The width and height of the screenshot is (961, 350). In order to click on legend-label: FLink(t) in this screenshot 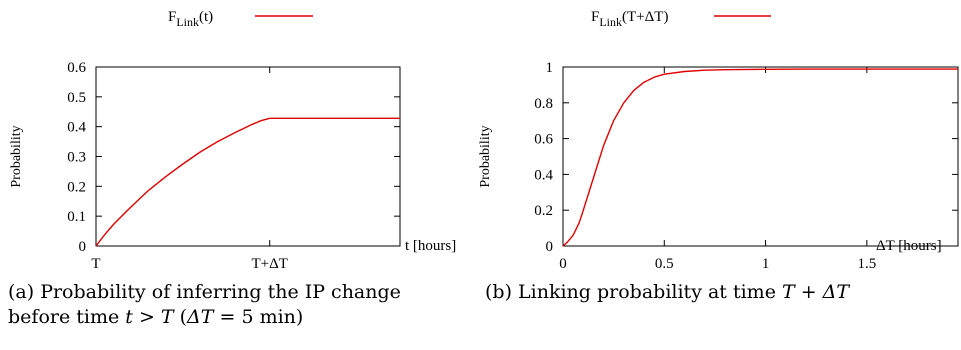, I will do `click(190, 19)`.